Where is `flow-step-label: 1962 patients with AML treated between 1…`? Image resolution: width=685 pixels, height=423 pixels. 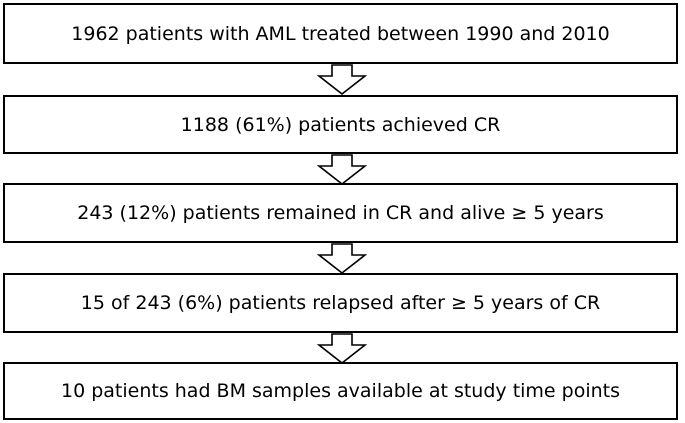
flow-step-label: 1962 patients with AML treated between 1… is located at coordinates (340, 33).